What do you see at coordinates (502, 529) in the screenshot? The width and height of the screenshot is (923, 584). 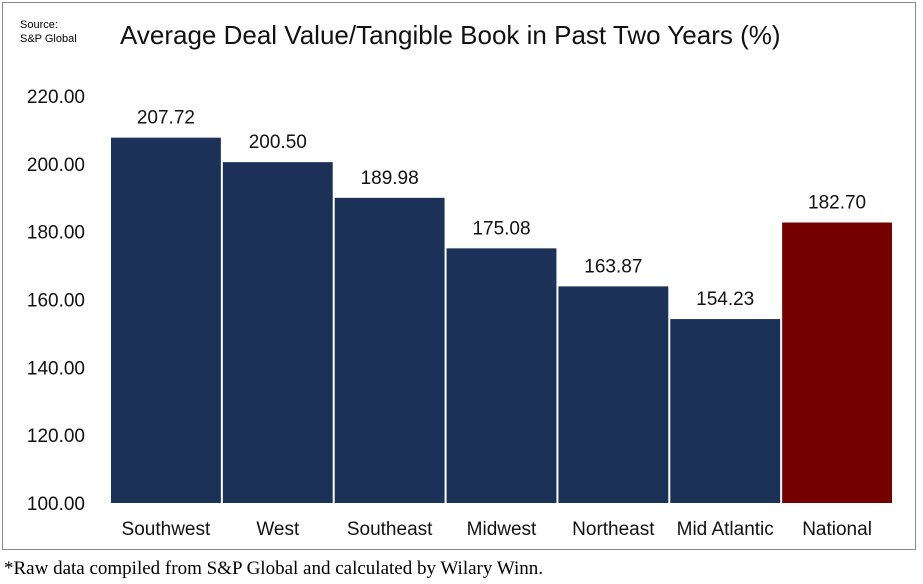 I see `x-tick-label: Midwest` at bounding box center [502, 529].